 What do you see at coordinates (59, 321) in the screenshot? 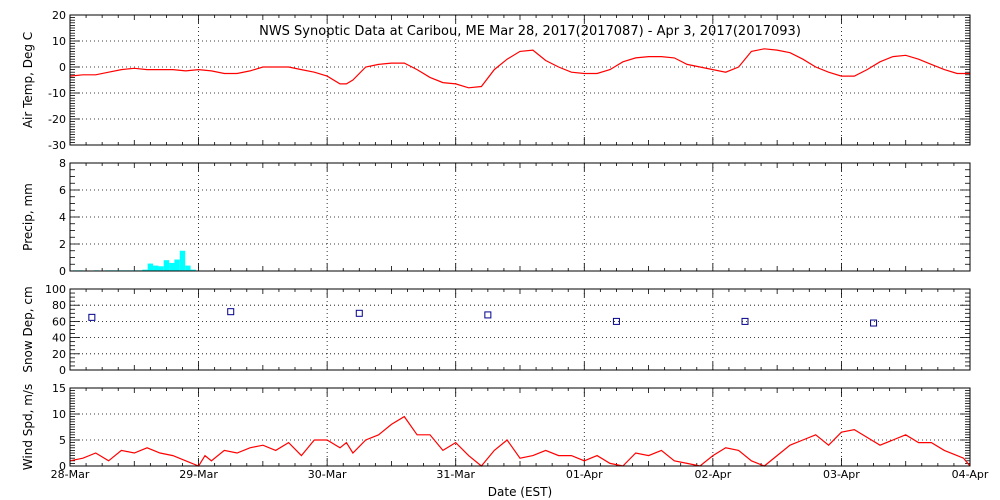
I see `y-tick-label: 60` at bounding box center [59, 321].